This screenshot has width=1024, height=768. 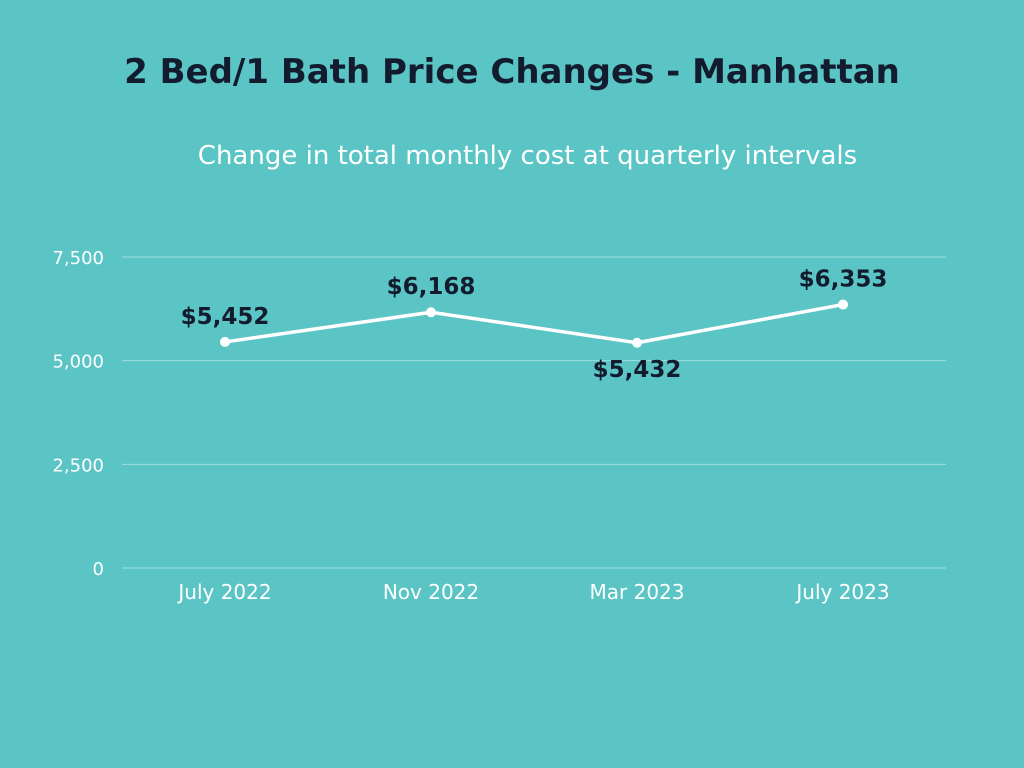 What do you see at coordinates (78, 258) in the screenshot?
I see `y-tick-label: 7,500` at bounding box center [78, 258].